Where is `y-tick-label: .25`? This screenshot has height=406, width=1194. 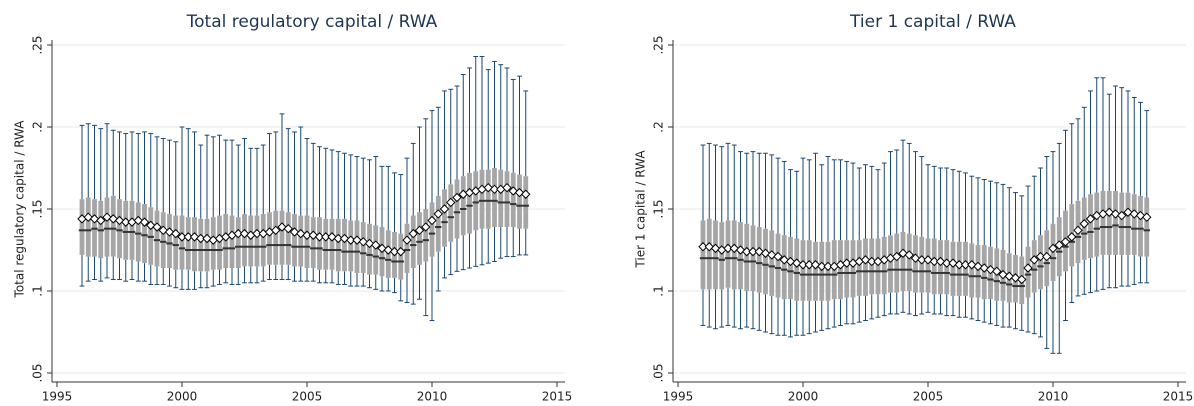
y-tick-label: .25 is located at coordinates (659, 44).